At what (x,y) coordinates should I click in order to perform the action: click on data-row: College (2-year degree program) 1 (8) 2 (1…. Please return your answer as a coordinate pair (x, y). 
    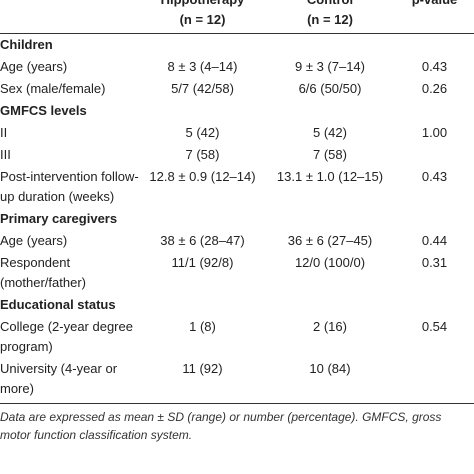
    Looking at the image, I should click on (237, 337).